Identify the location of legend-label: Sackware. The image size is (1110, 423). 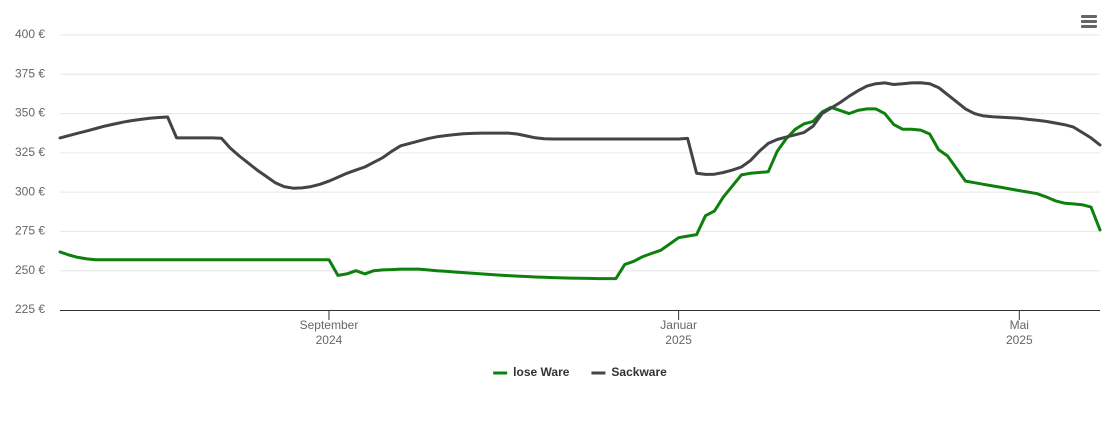
(639, 372).